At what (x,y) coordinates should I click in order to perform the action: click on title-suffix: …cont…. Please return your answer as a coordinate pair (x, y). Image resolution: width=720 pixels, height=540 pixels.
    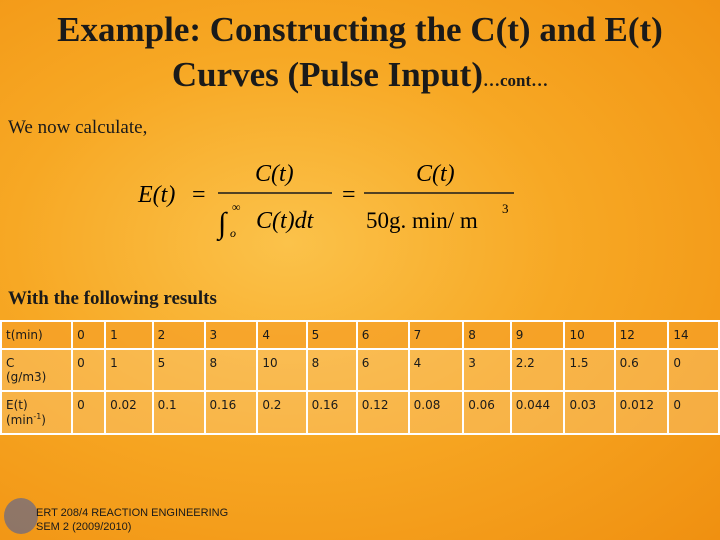
    Looking at the image, I should click on (515, 80).